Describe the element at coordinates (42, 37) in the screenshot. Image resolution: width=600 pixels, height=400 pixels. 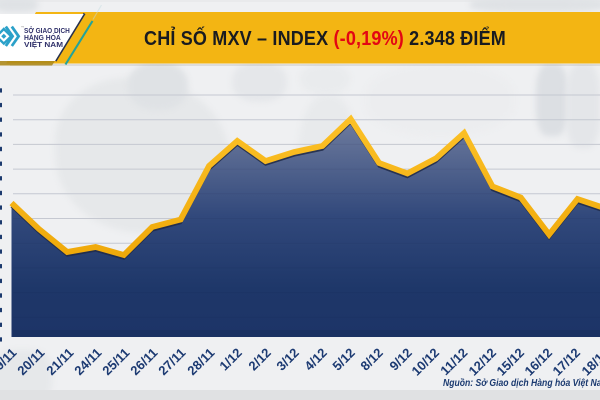
I see `svg-text: HÀNG HÓA` at that location.